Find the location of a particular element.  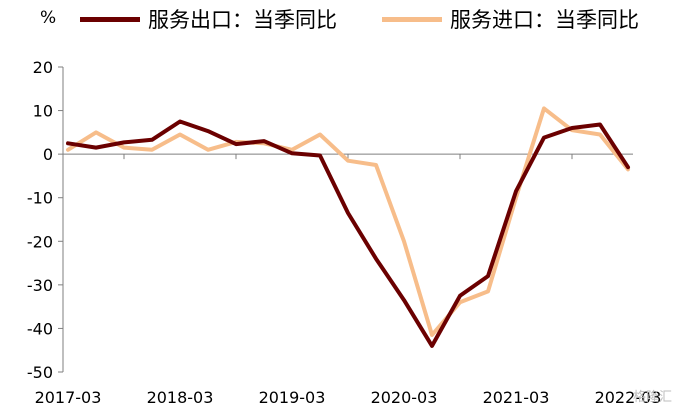

x-tick-label: 2020-03 is located at coordinates (404, 397).